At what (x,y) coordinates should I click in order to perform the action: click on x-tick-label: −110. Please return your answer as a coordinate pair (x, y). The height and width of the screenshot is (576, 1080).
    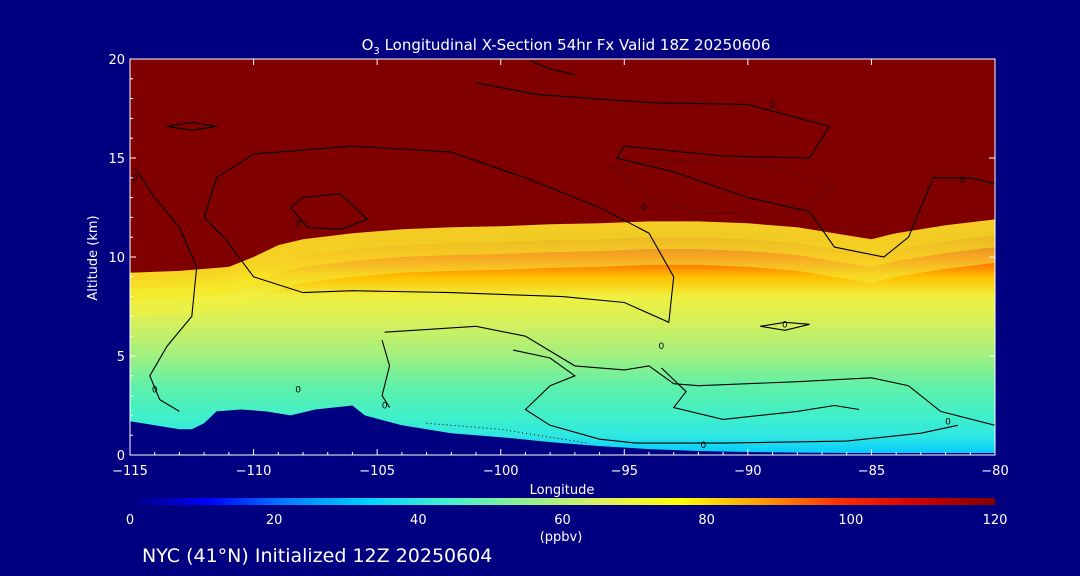
    Looking at the image, I should click on (254, 471).